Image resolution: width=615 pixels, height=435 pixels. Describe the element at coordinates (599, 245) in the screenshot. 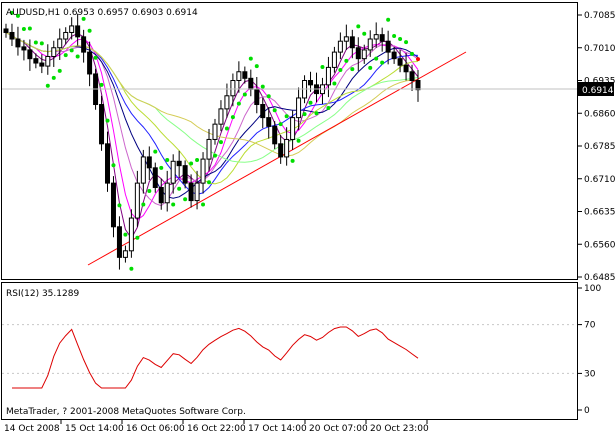

I see `price-tick-label: 0.6560` at that location.